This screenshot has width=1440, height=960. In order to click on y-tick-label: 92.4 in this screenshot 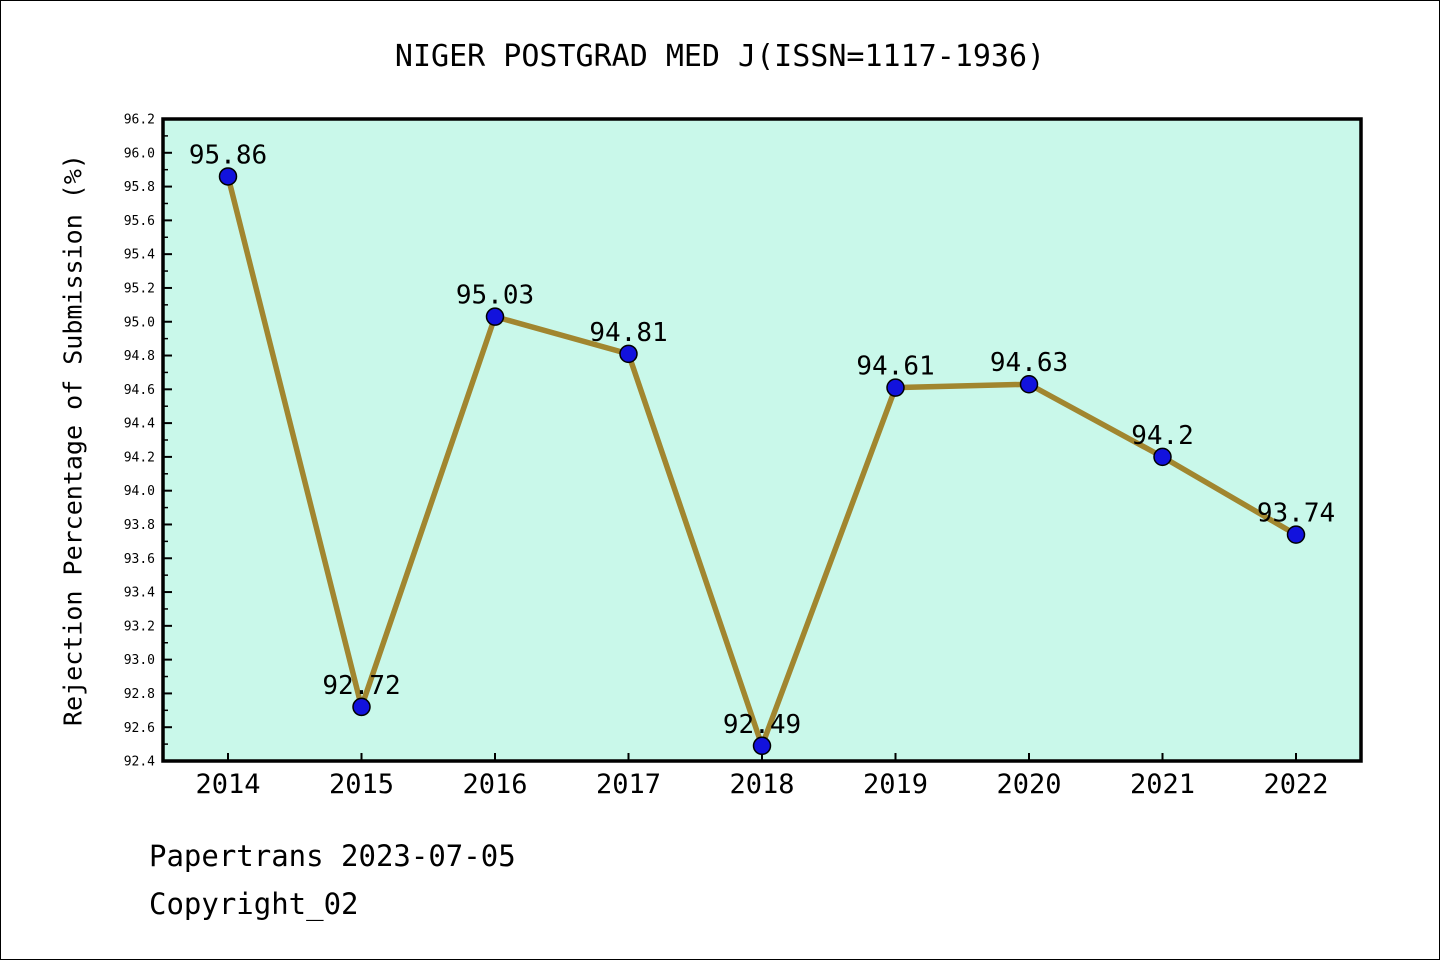, I will do `click(139, 762)`.